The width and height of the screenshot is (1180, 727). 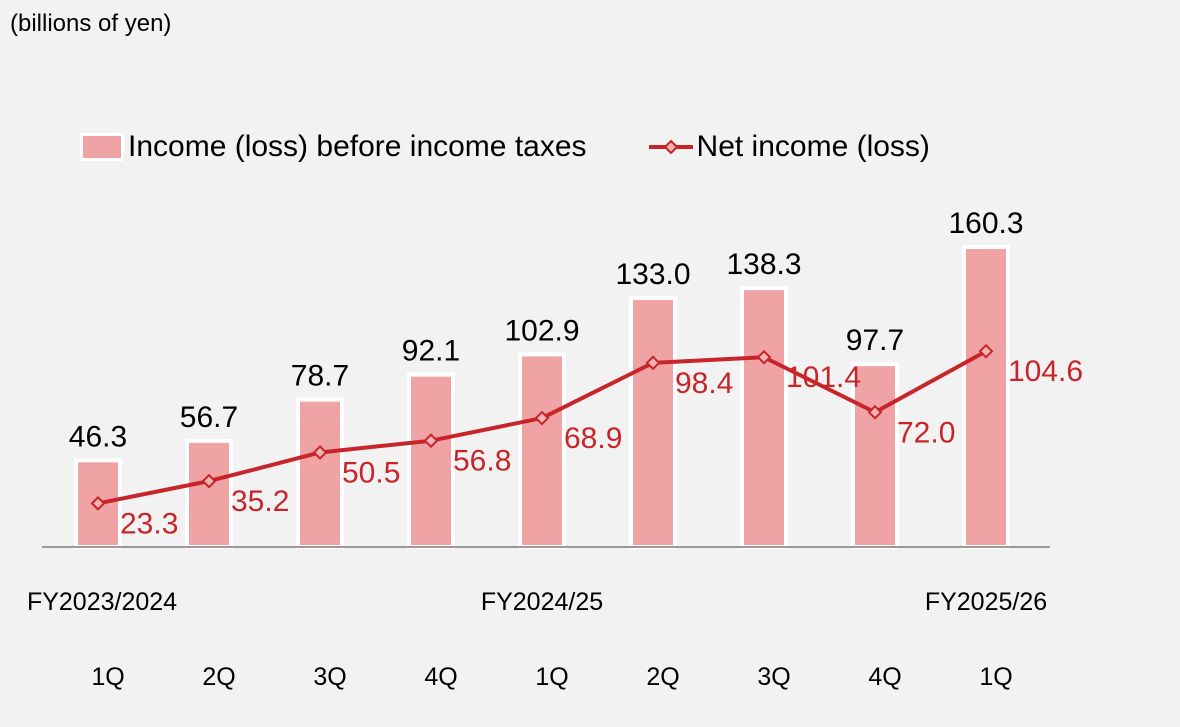 I want to click on category-label-3: 3Q, so click(x=329, y=677).